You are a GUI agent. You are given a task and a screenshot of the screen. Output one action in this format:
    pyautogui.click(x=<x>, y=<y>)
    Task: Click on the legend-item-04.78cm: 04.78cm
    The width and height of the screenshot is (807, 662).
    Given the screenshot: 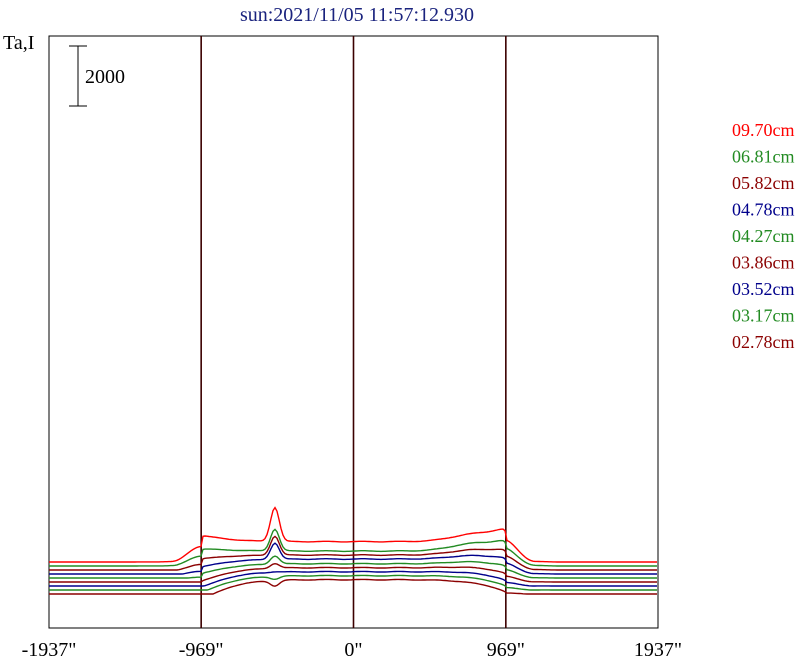 What is the action you would take?
    pyautogui.click(x=763, y=210)
    